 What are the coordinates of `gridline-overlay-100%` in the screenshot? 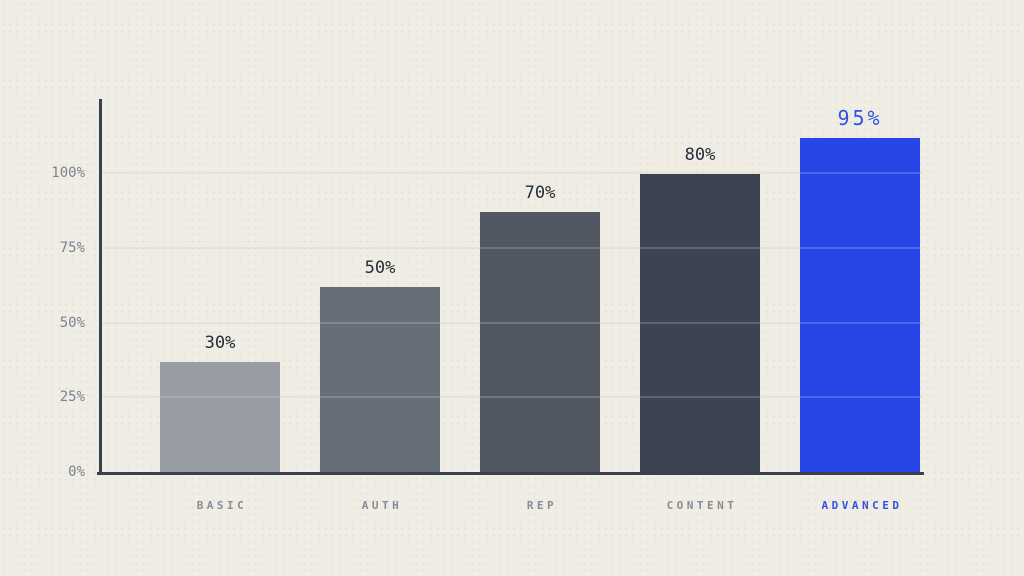 It's located at (513, 173).